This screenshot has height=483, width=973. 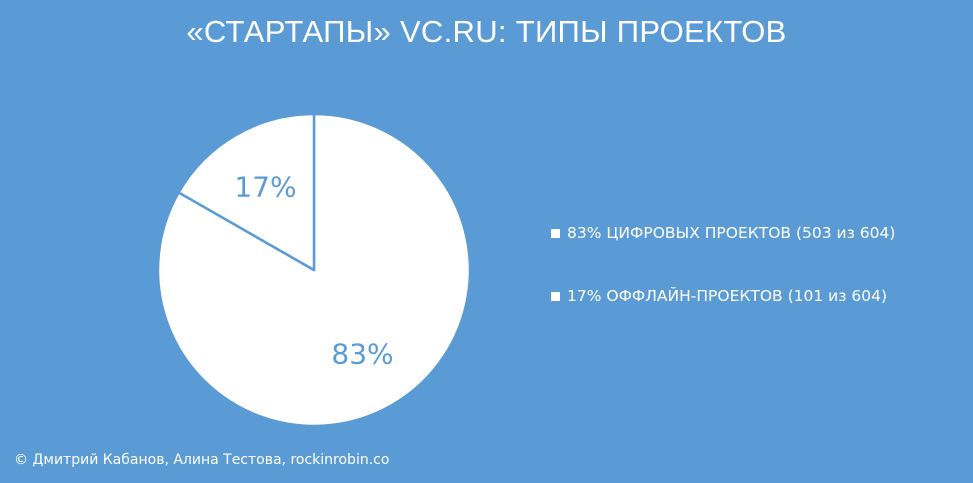 What do you see at coordinates (265, 186) in the screenshot?
I see `pie-label-offline: 17%` at bounding box center [265, 186].